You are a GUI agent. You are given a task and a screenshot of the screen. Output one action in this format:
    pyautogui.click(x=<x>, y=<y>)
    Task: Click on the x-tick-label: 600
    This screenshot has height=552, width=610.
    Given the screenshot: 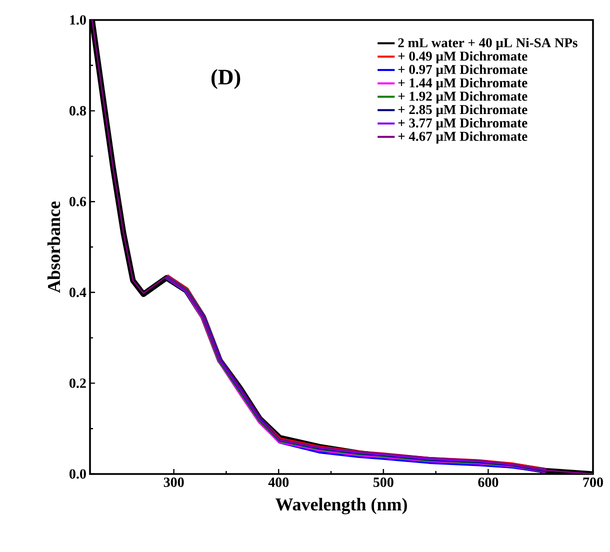 What is the action you would take?
    pyautogui.click(x=488, y=482)
    